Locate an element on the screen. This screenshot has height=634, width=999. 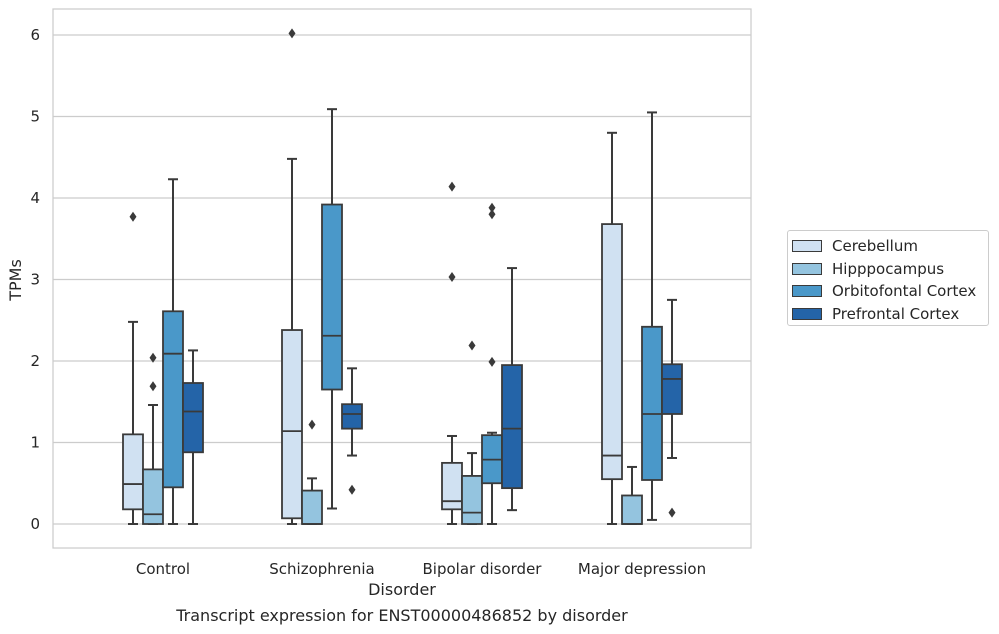
y-axis-title: TPMs is located at coordinates (15, 280).